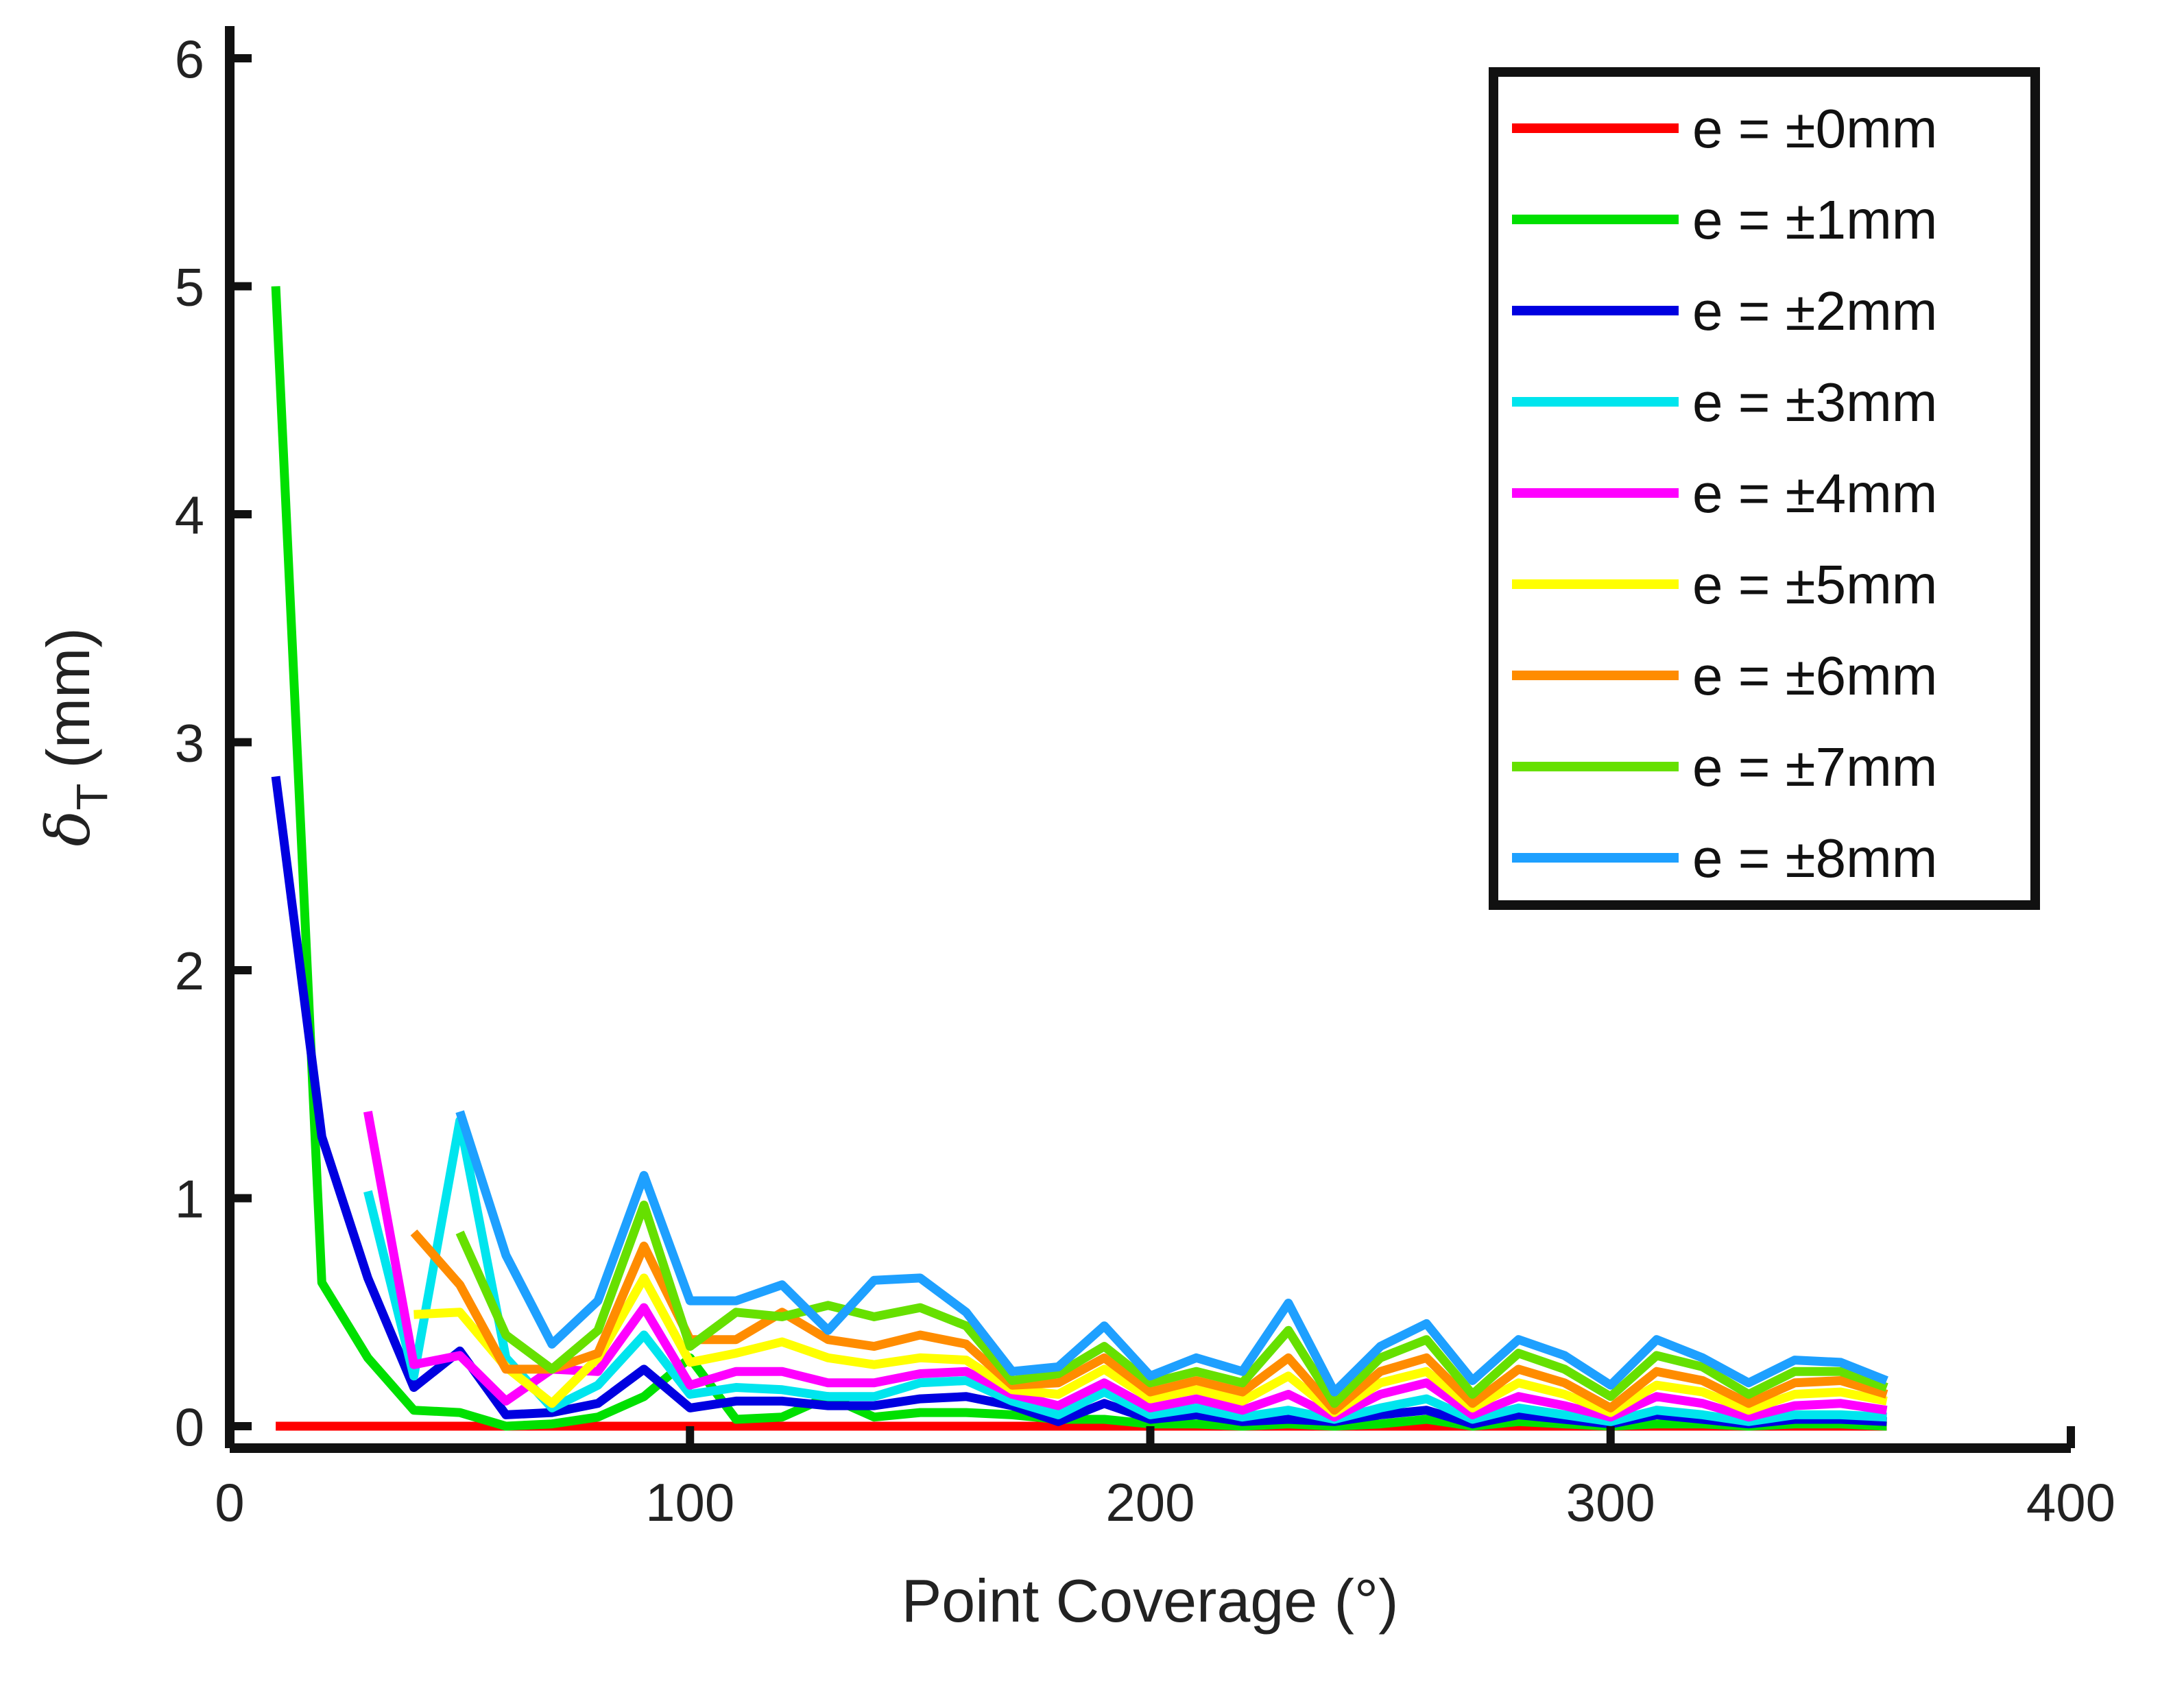  Describe the element at coordinates (1814, 767) in the screenshot. I see `legend-label-7: e = ±7mm` at that location.